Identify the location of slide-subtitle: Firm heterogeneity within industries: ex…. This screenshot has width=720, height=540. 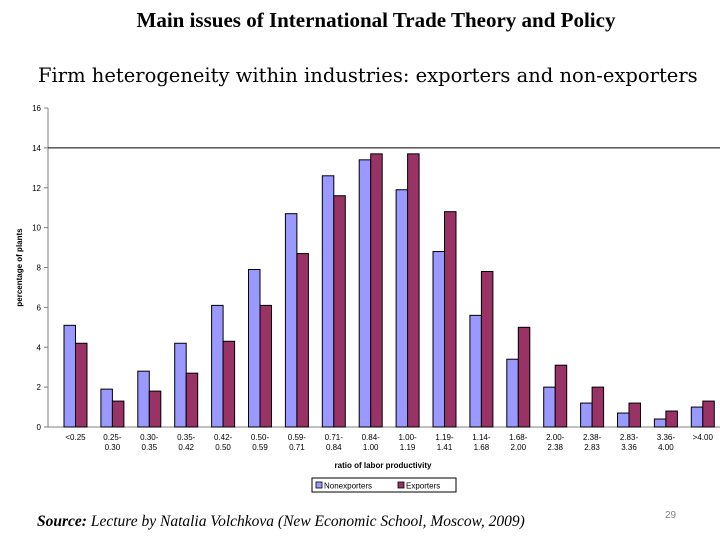
(368, 75).